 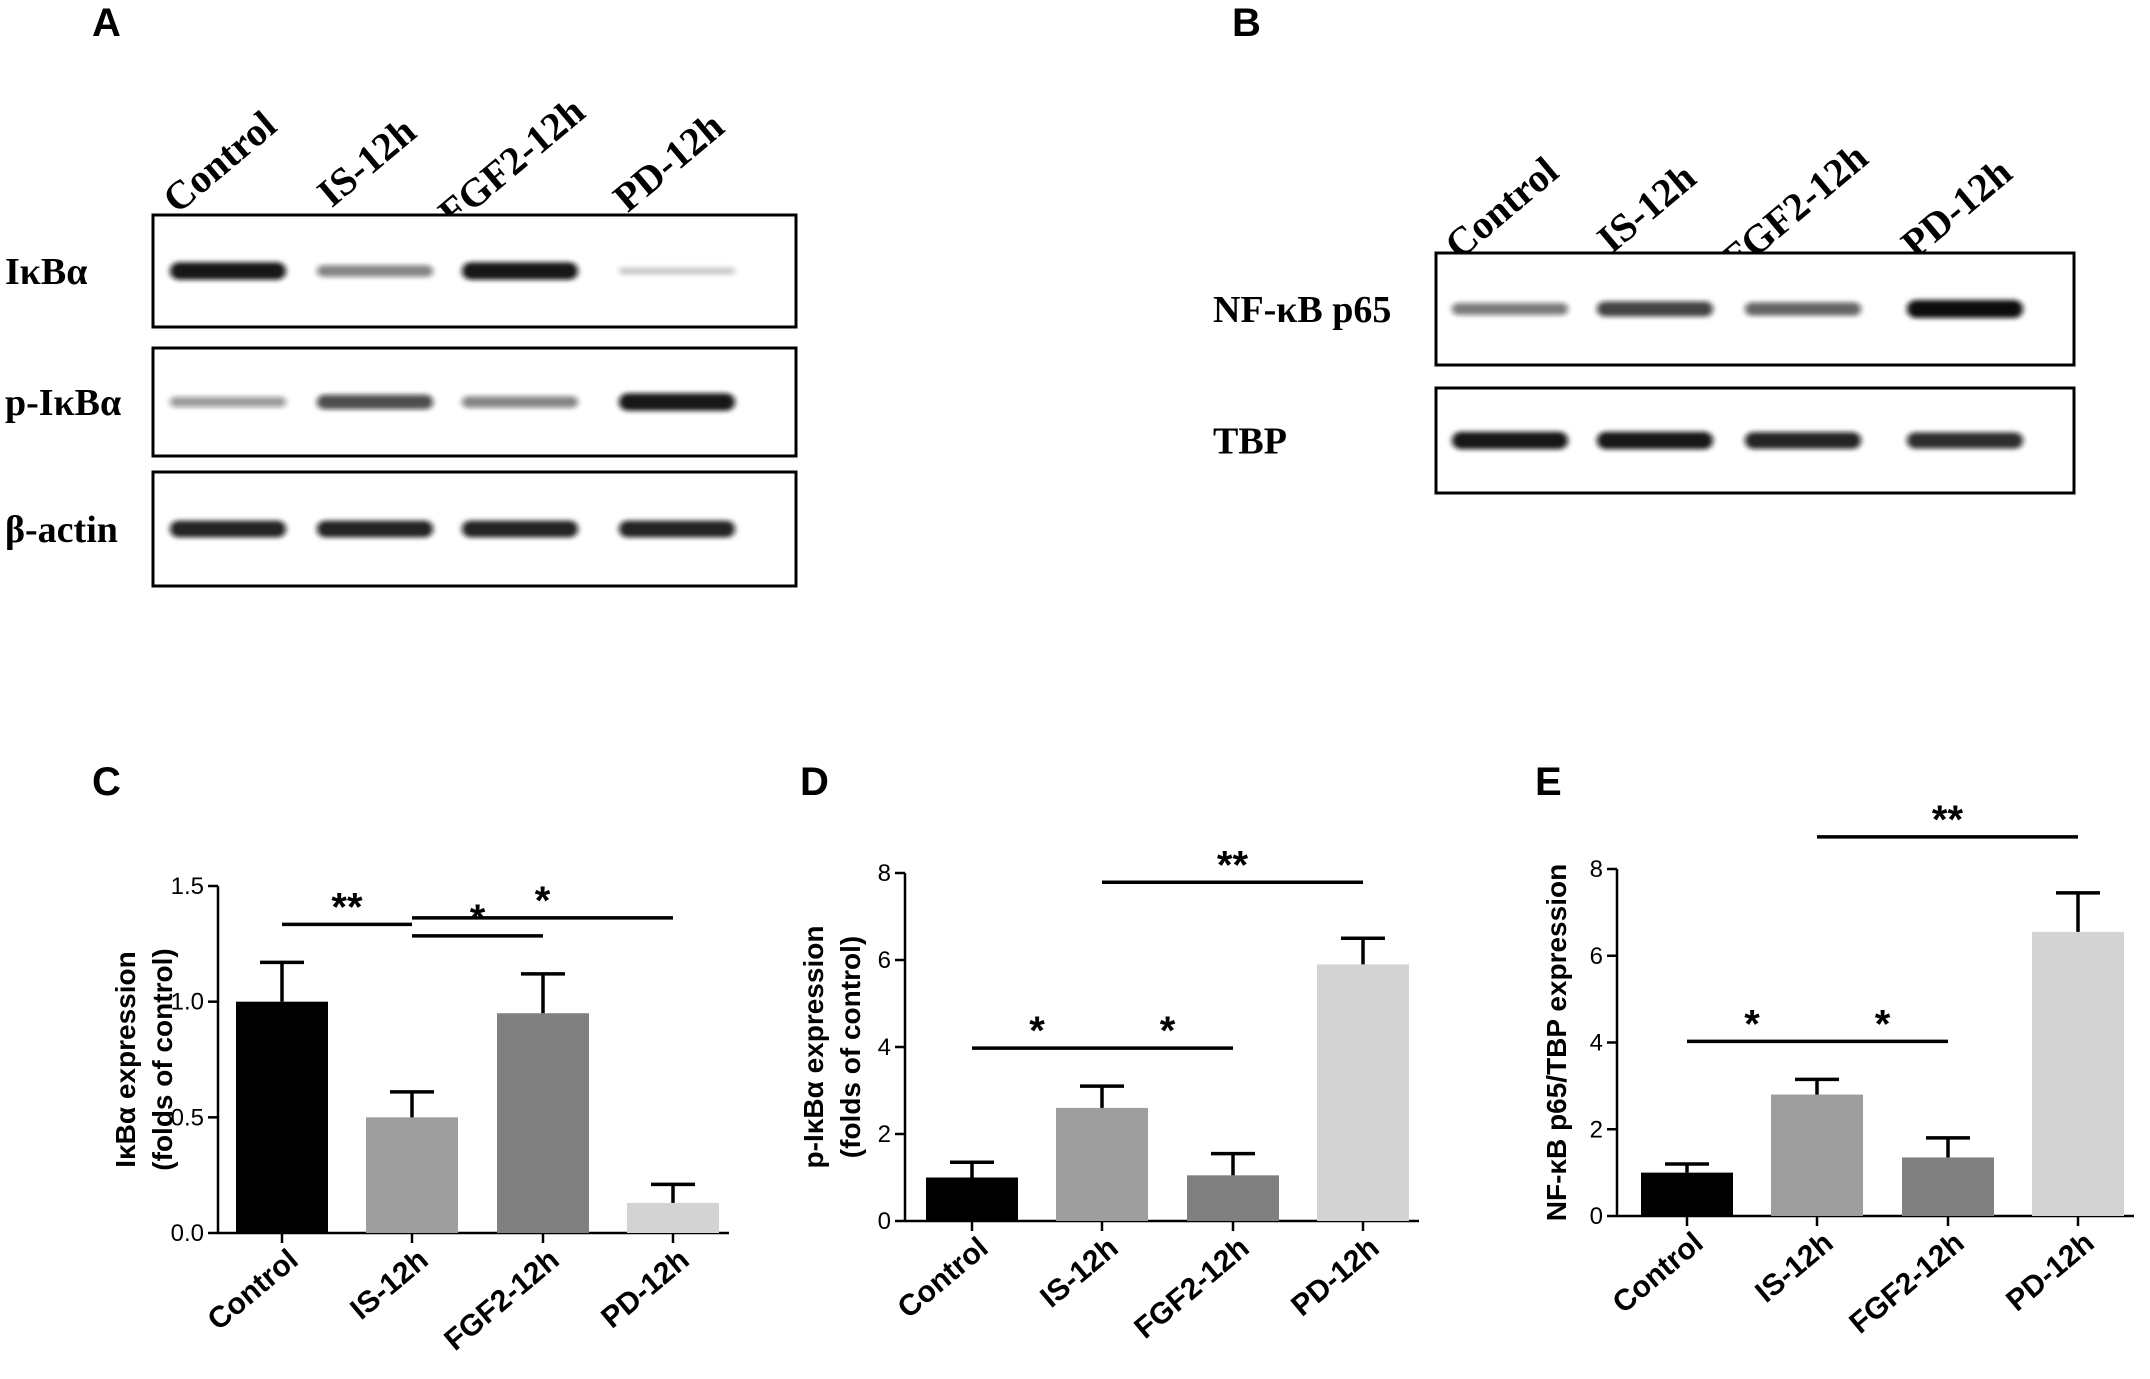 I want to click on panel-letter-e: E, so click(x=1548, y=782).